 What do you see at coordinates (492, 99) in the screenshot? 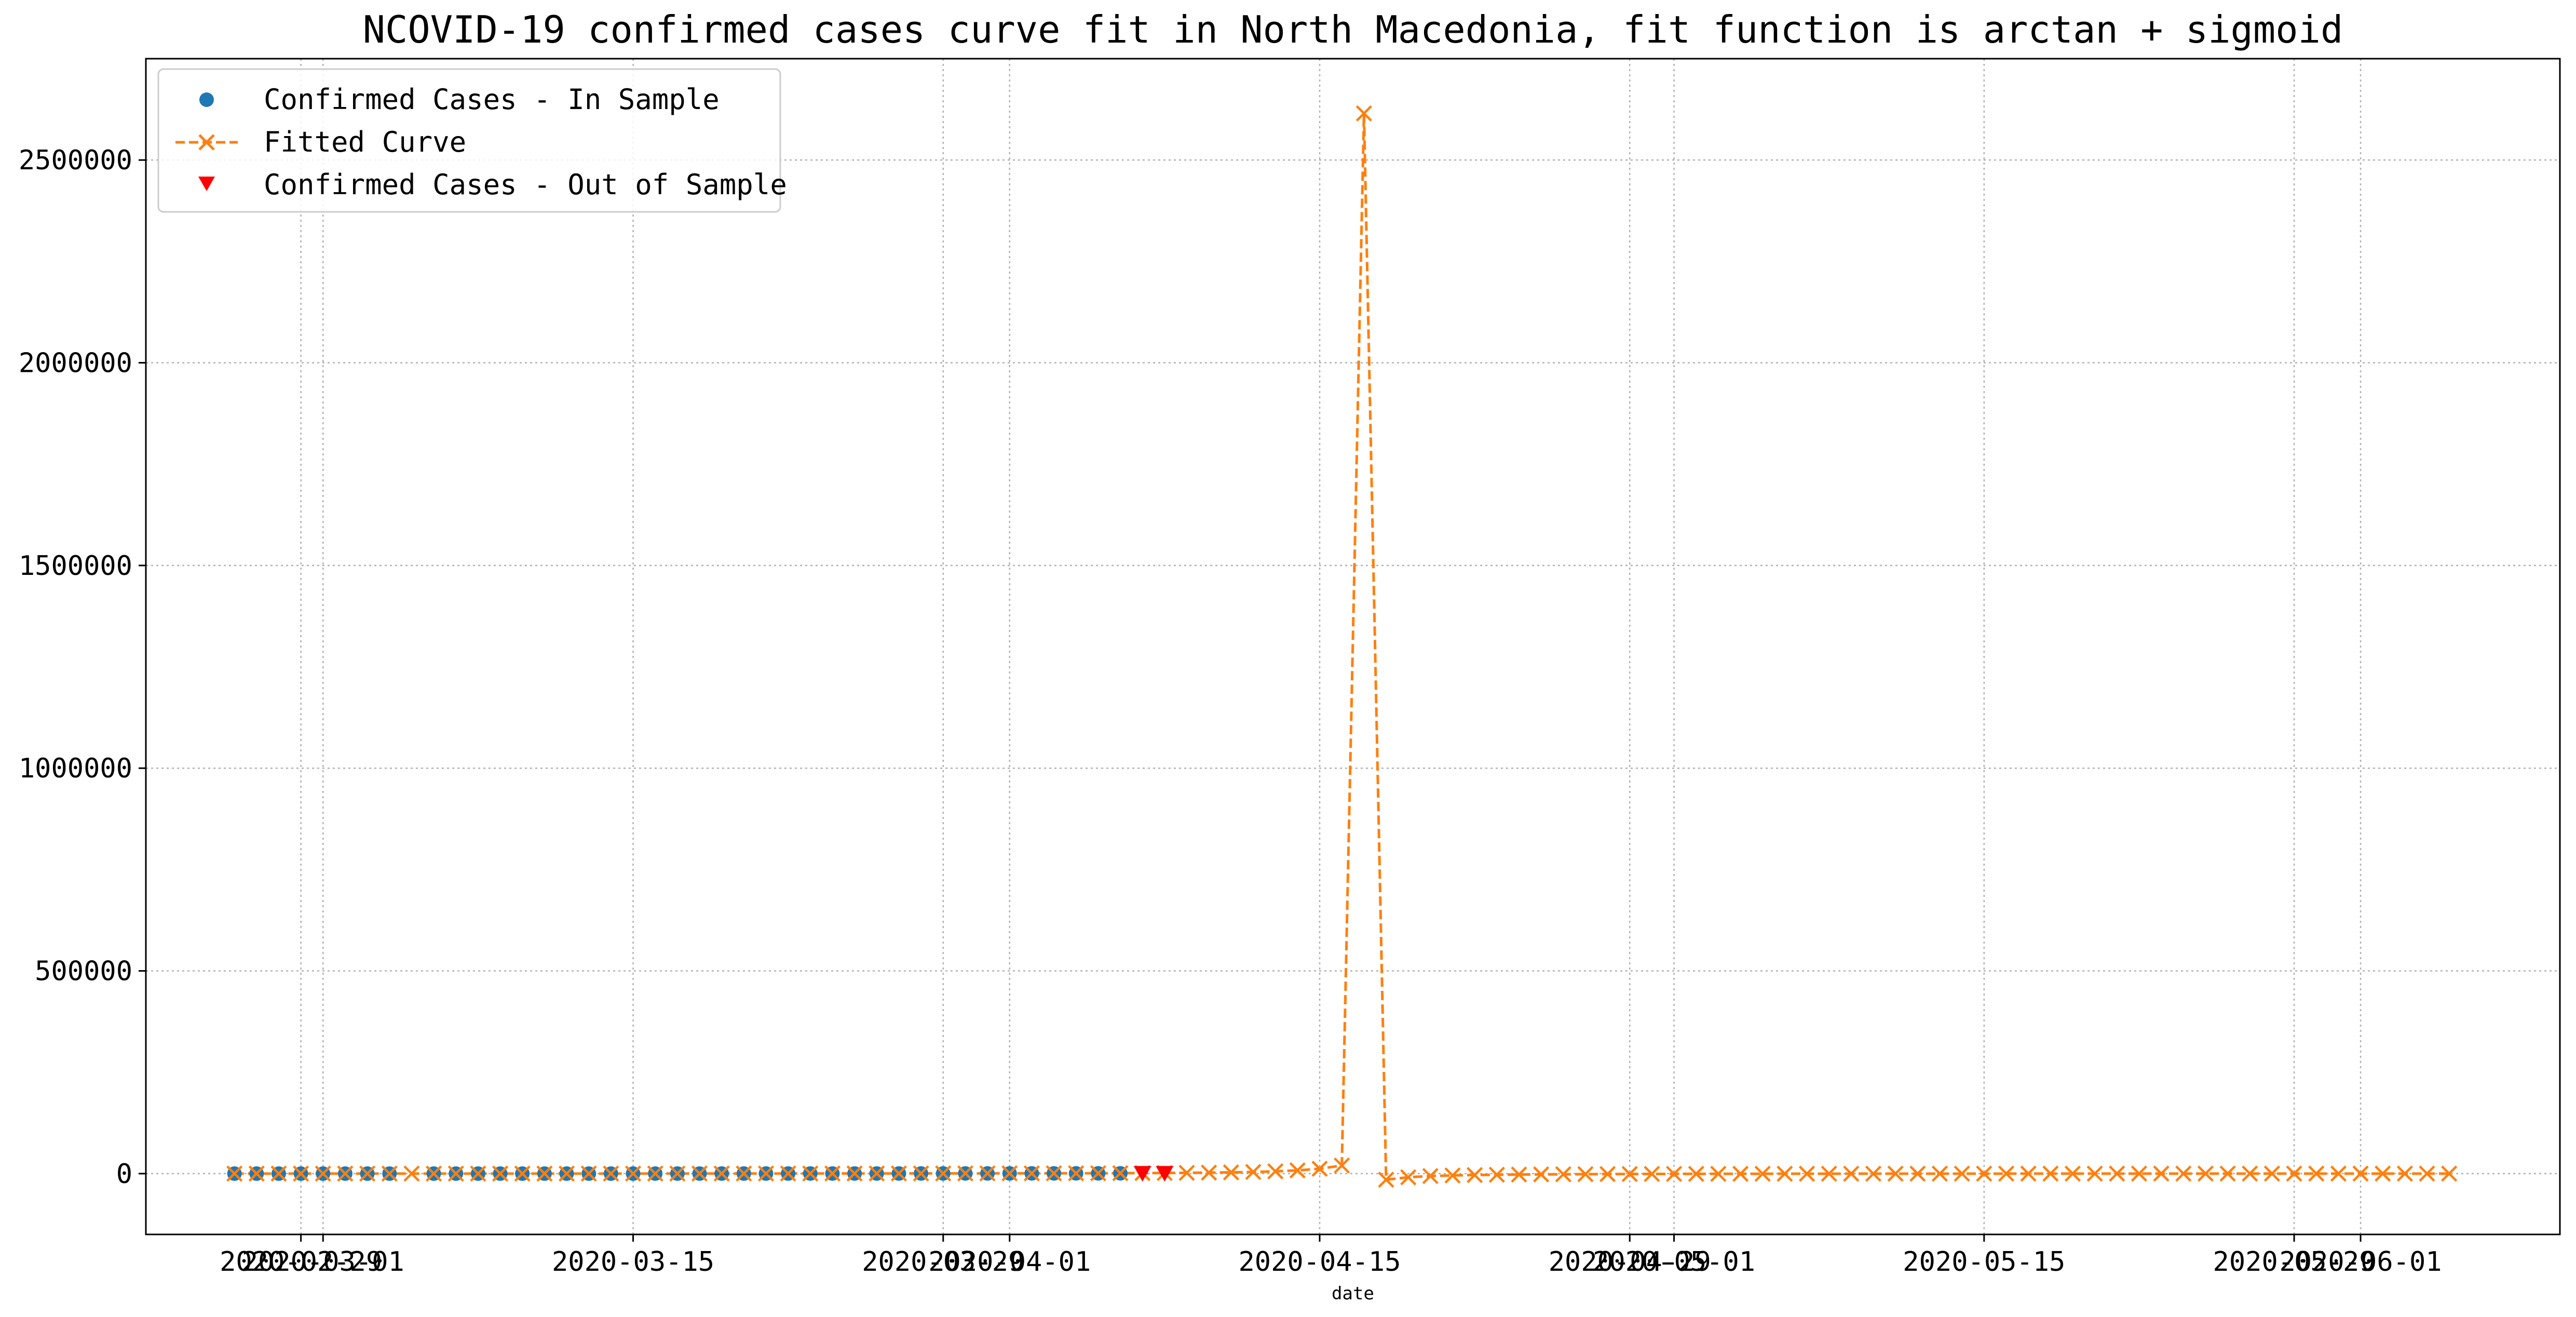
I see `legend-label-in-sample: Confirmed Cases - In Sample` at bounding box center [492, 99].